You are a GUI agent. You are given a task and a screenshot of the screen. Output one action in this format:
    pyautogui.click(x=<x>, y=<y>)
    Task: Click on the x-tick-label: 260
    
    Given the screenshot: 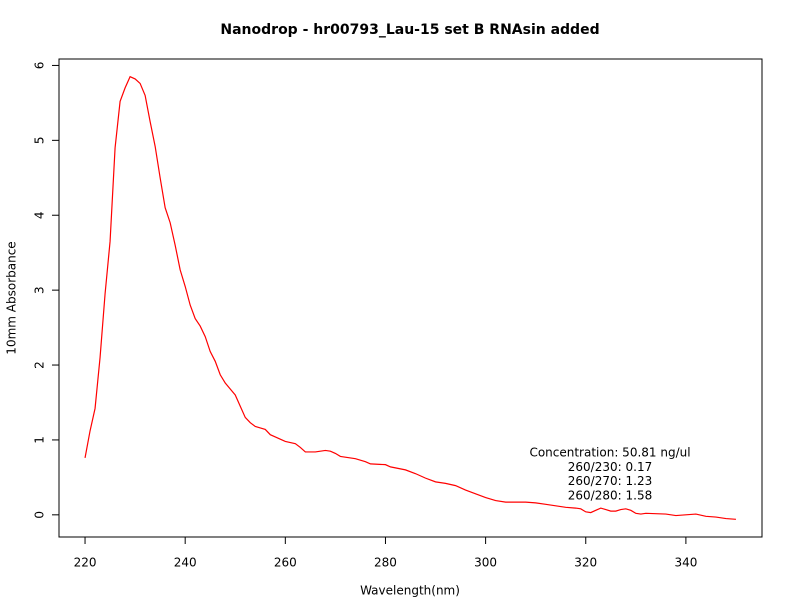 What is the action you would take?
    pyautogui.click(x=285, y=563)
    